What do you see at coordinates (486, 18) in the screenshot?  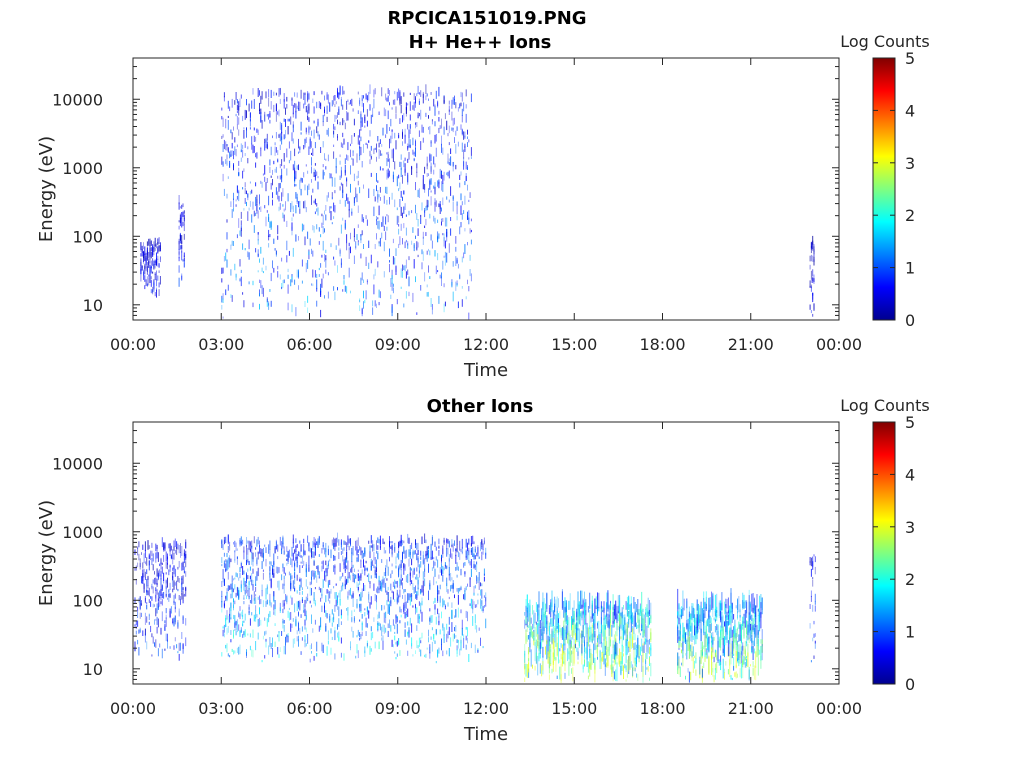 I see `figure-title: RPCICA151019.PNG` at bounding box center [486, 18].